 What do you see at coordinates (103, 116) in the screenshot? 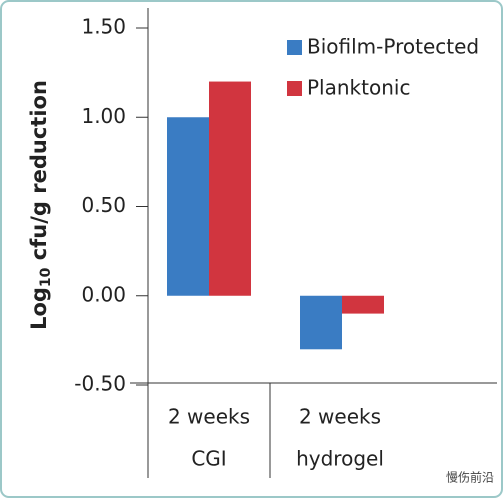
I see `y-tick-label: 1.00` at bounding box center [103, 116].